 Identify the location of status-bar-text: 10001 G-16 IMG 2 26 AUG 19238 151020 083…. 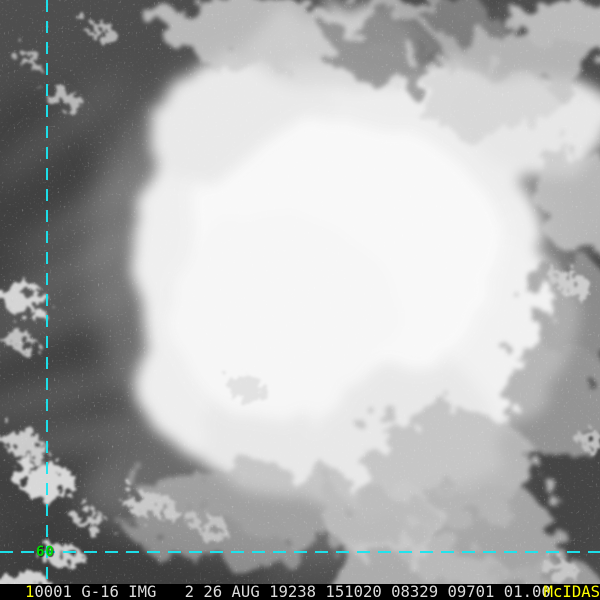
(288, 592).